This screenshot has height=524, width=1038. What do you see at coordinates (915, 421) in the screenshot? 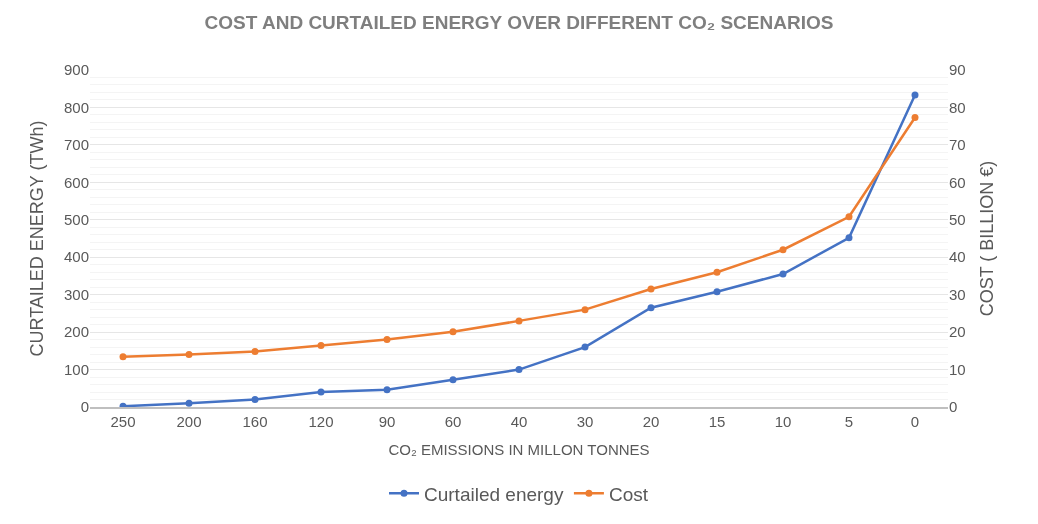
I see `x-tick-label: 0` at bounding box center [915, 421].